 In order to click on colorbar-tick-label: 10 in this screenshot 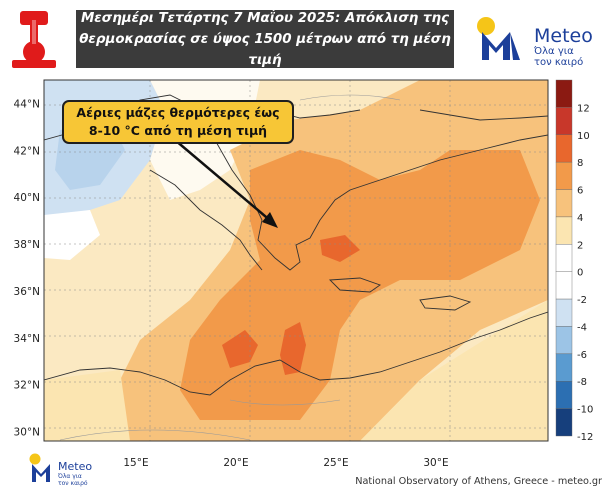, I will do `click(583, 136)`.